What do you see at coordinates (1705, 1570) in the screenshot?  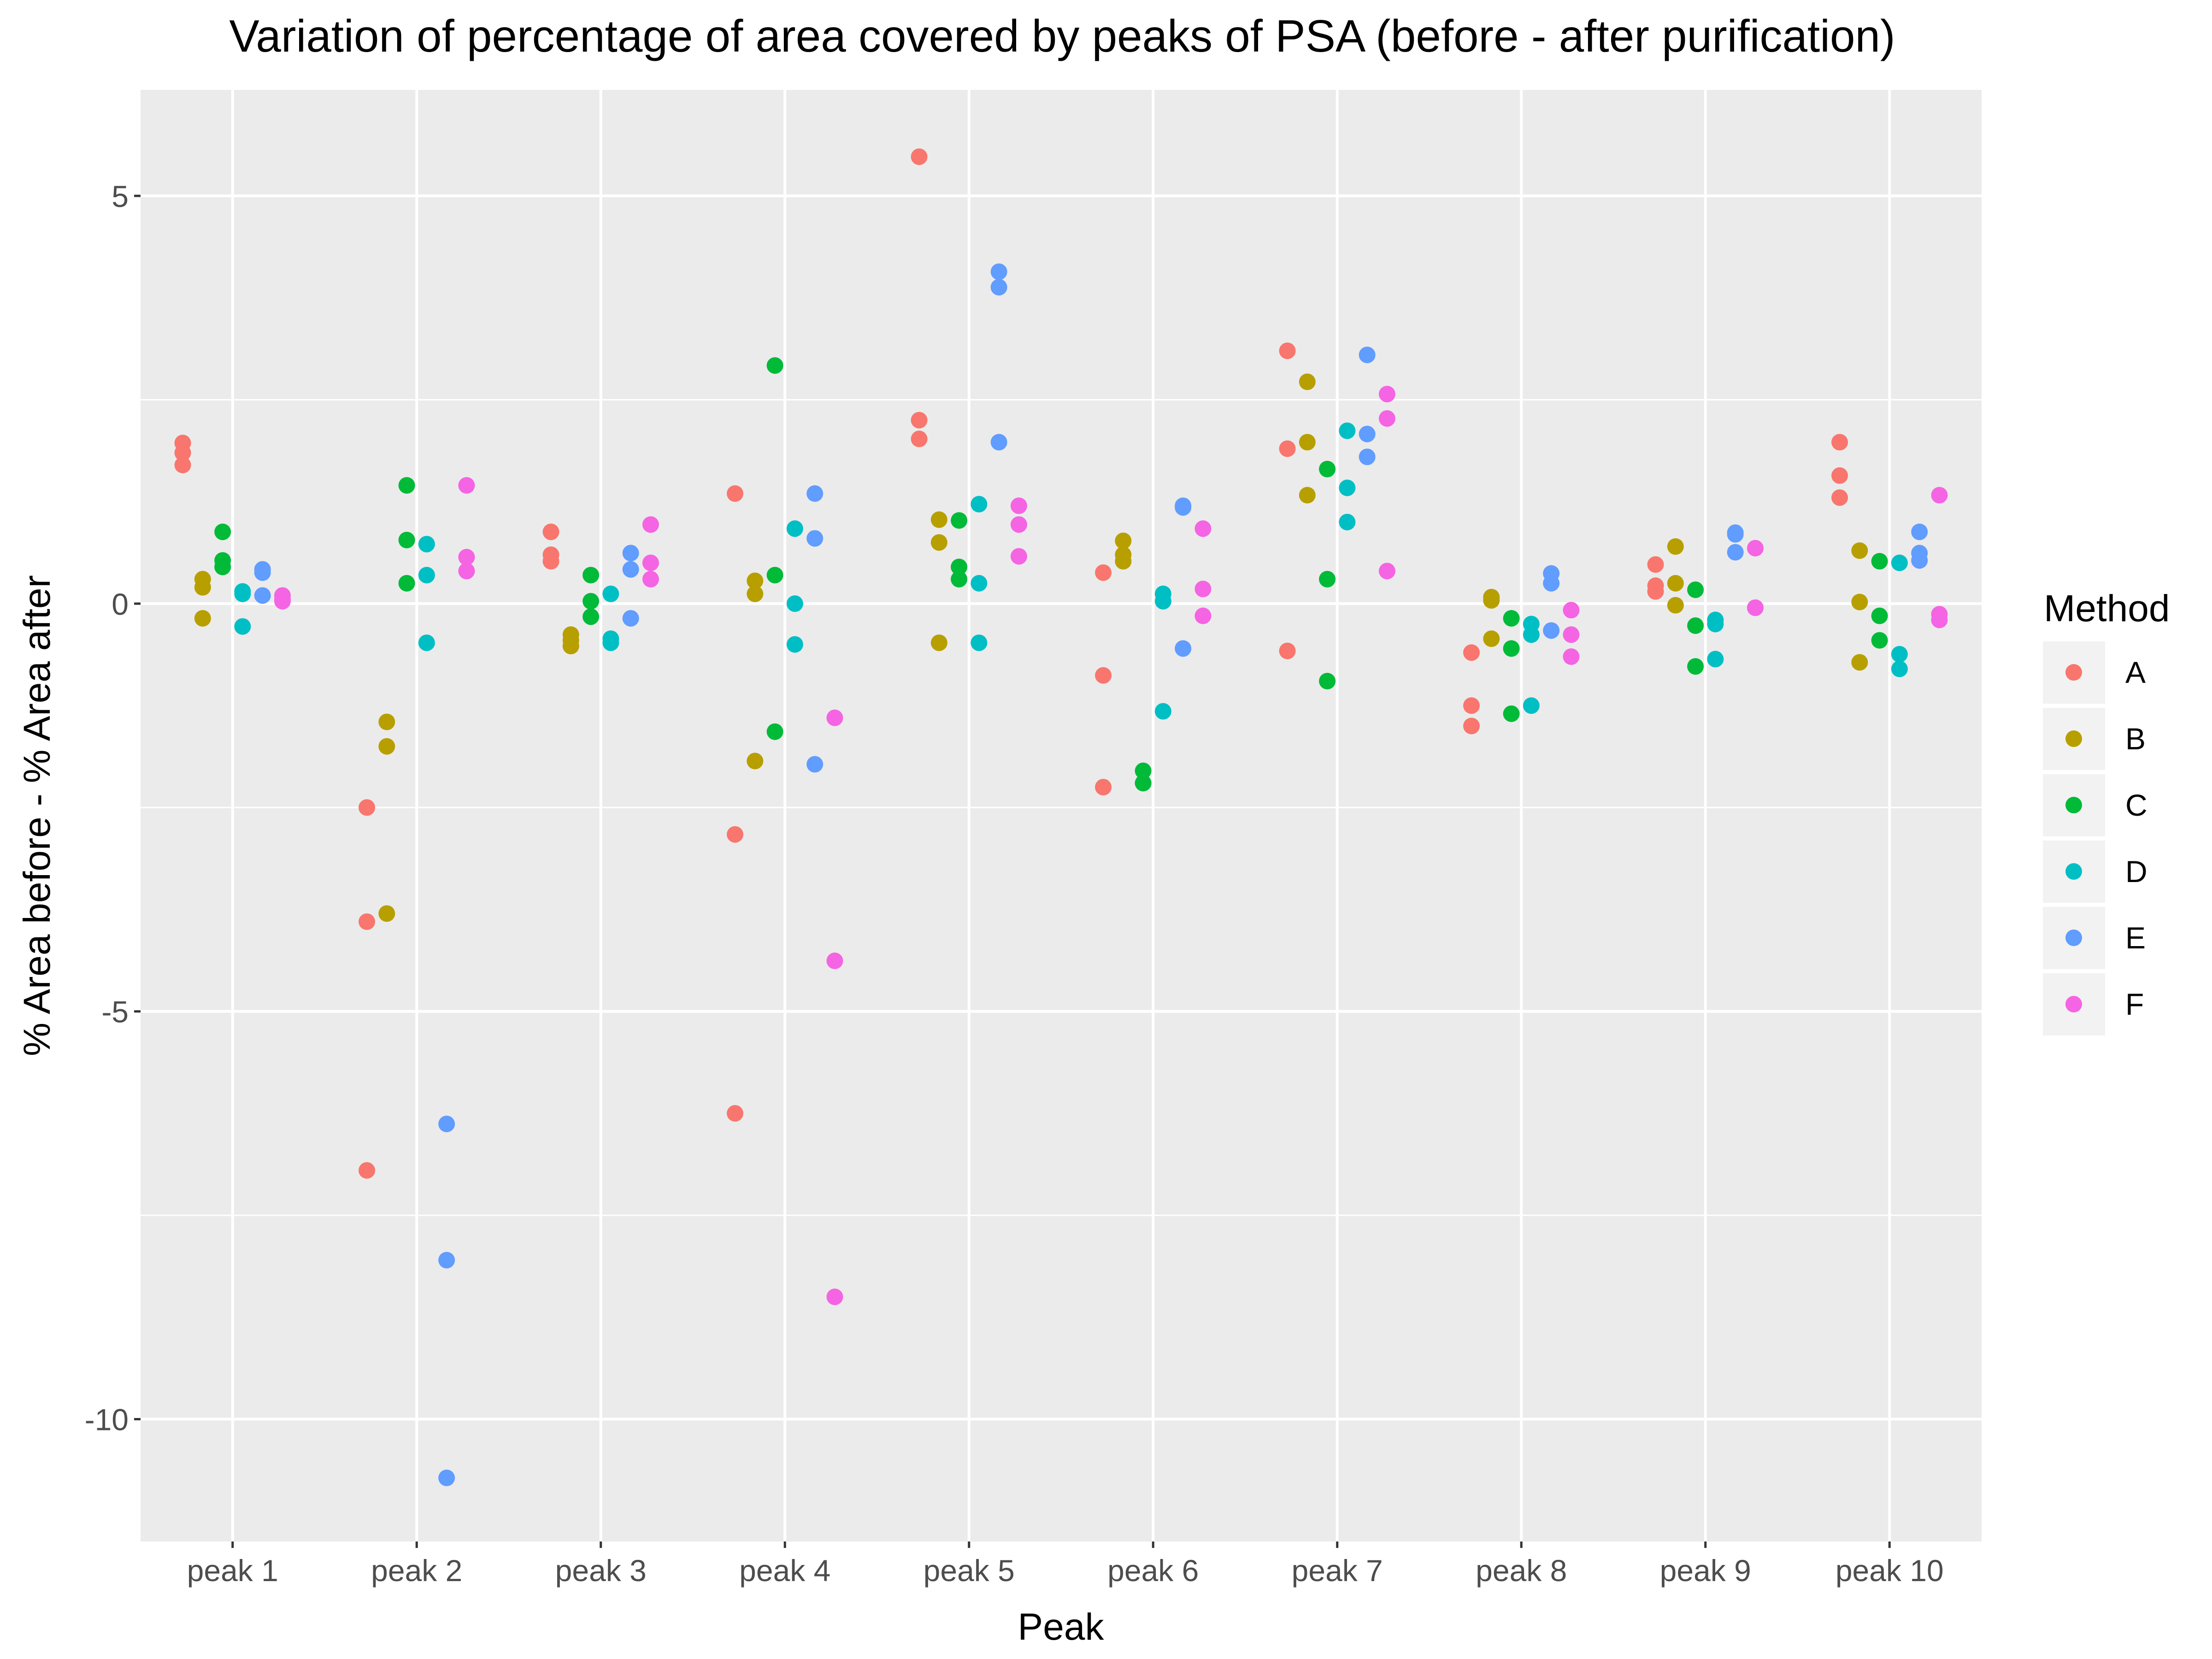 I see `x-tick-label: peak 9` at bounding box center [1705, 1570].